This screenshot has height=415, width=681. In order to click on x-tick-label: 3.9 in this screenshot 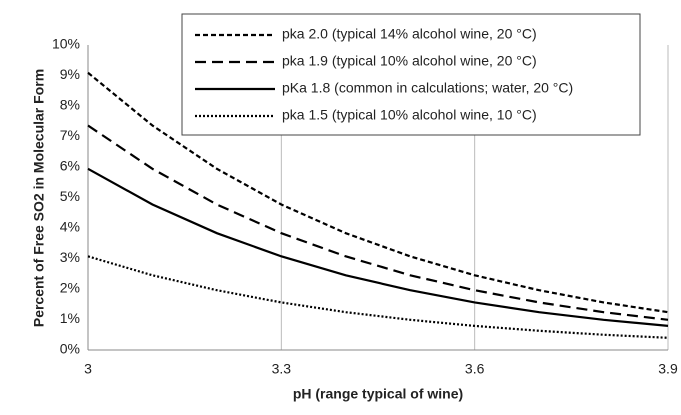, I will do `click(668, 369)`.